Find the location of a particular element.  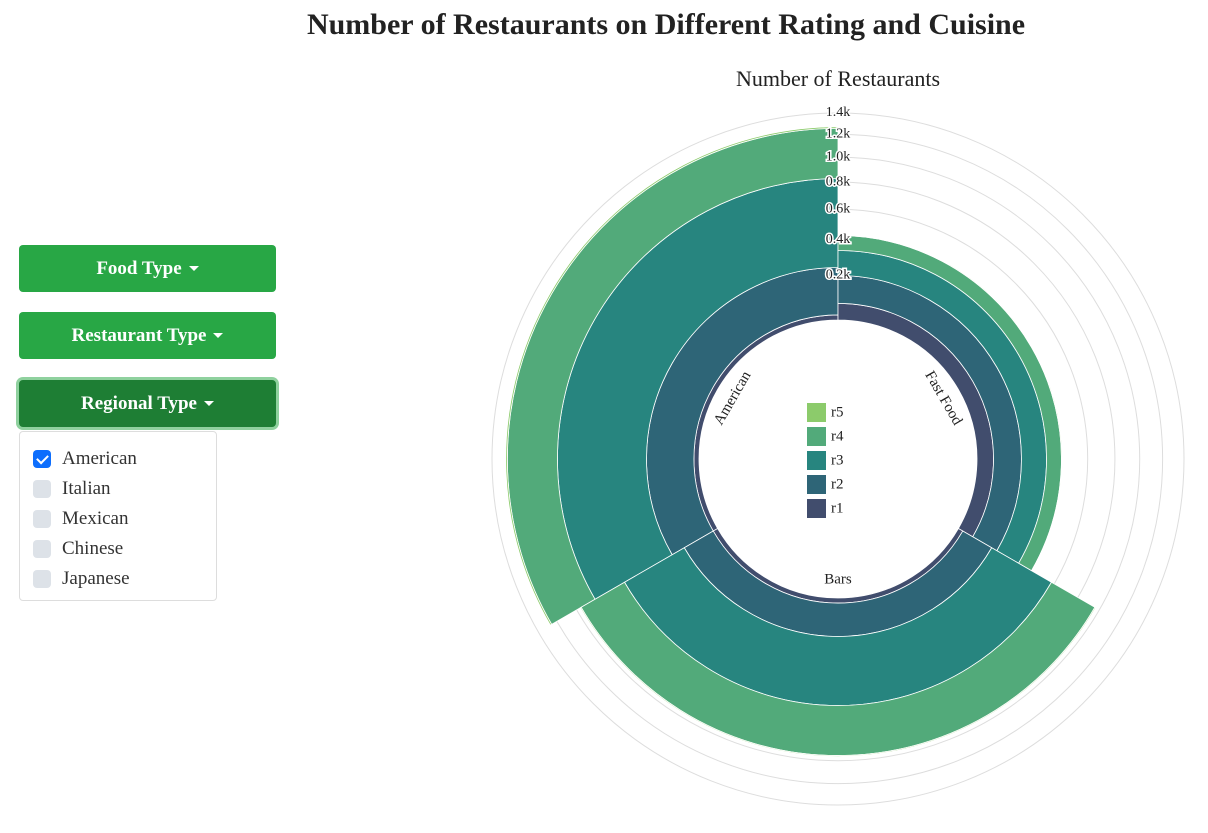

dropdown-button: Restaurant Type is located at coordinates (147, 335).